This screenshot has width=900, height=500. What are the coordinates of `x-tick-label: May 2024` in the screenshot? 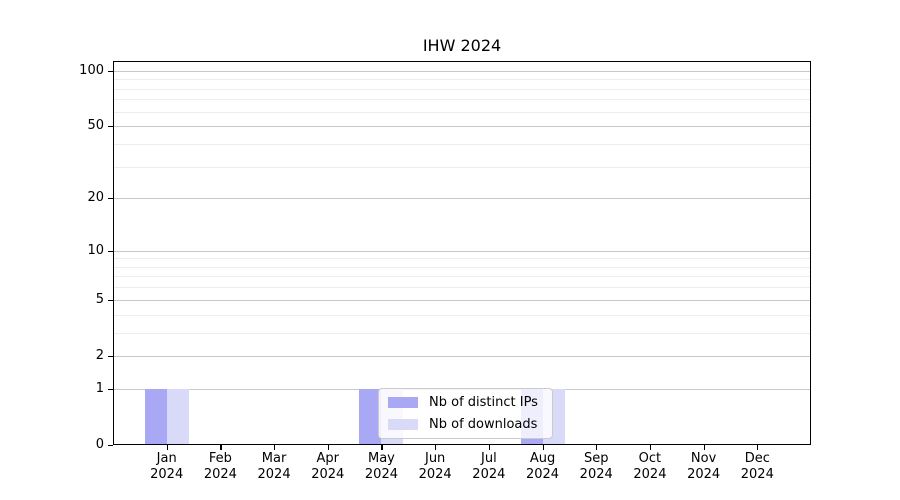 It's located at (381, 466).